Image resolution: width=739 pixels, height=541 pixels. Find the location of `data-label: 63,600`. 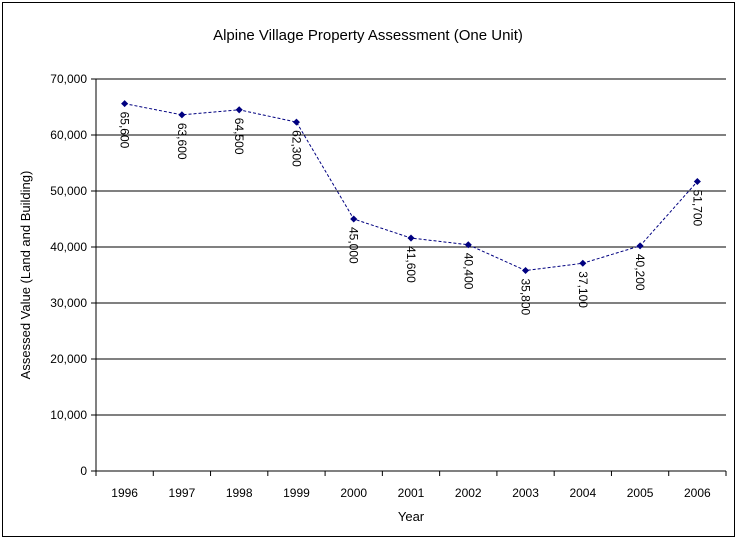

data-label: 63,600 is located at coordinates (182, 141).